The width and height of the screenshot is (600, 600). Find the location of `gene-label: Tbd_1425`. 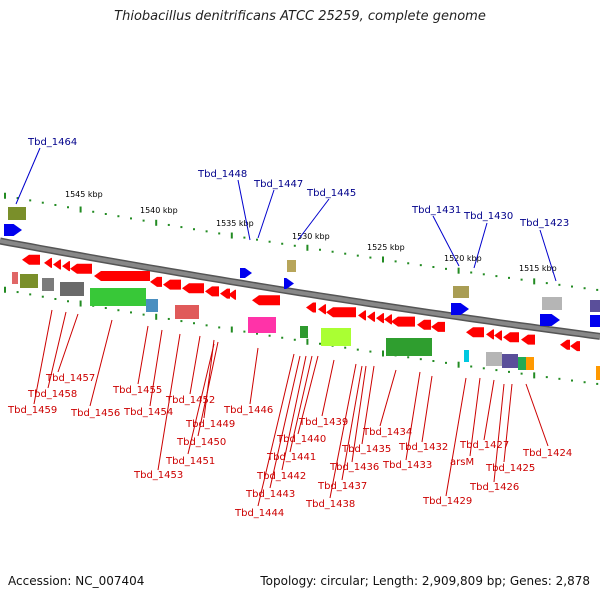

gene-label: Tbd_1425 is located at coordinates (510, 468).